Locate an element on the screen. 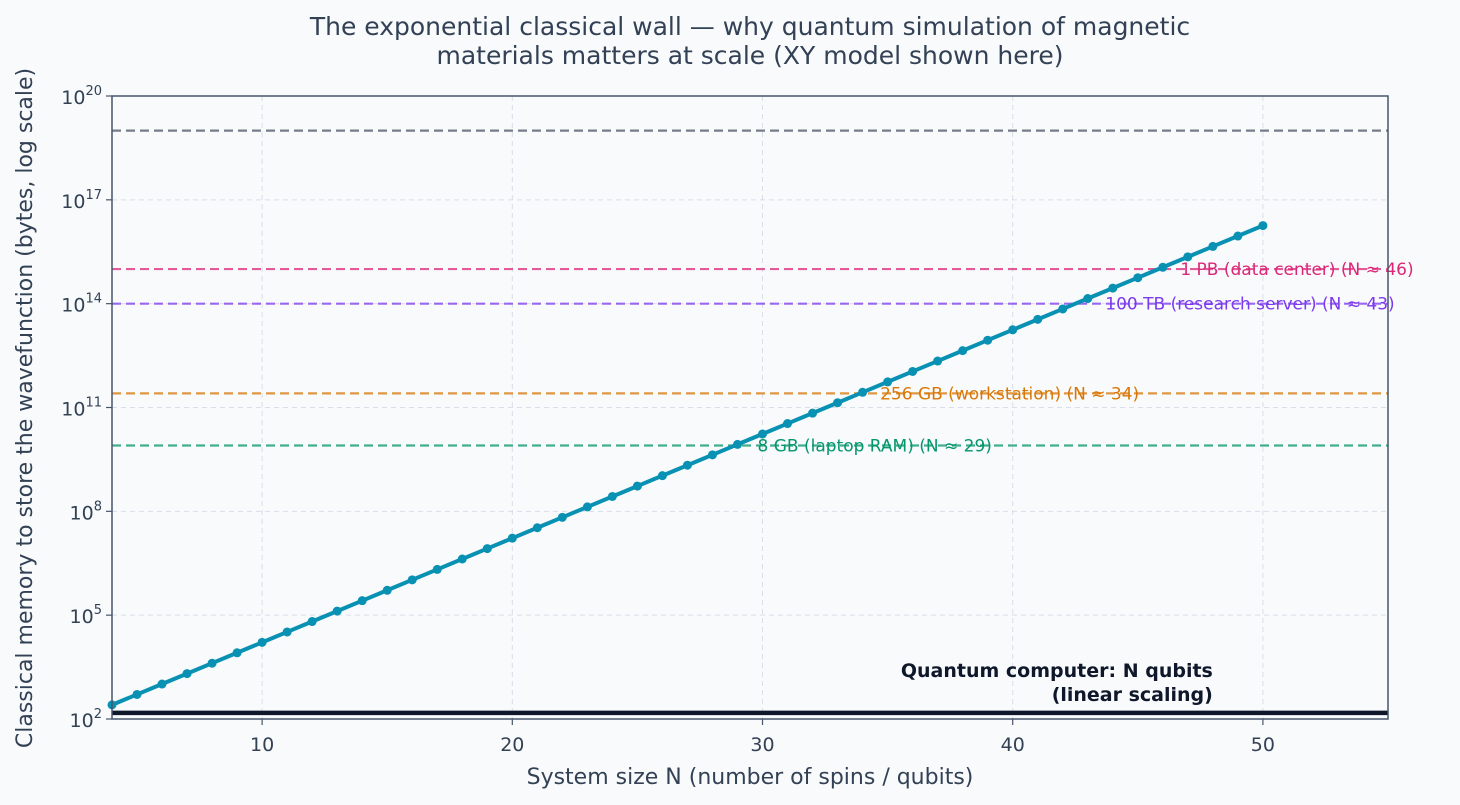  reference-line-label: 8 GB (laptop RAM) (N ≈ 29) is located at coordinates (875, 446).